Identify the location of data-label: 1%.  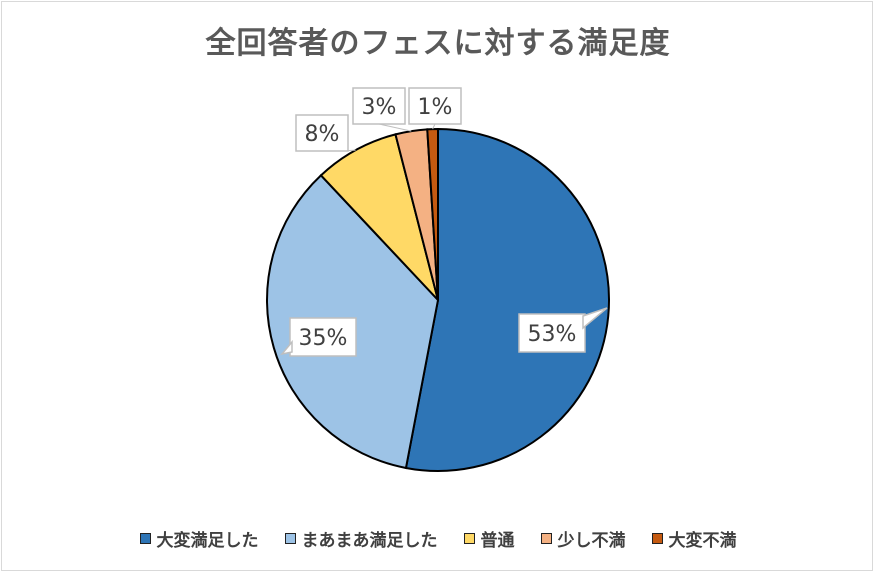
(435, 108).